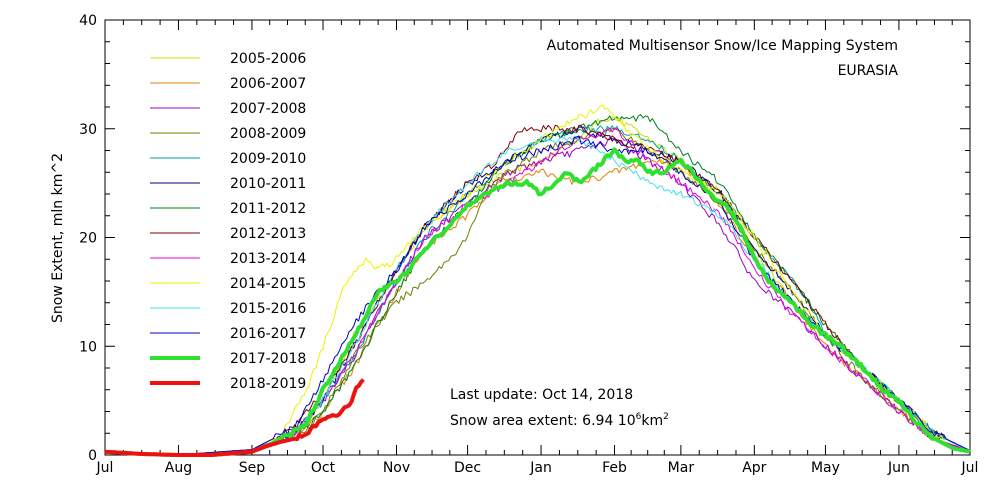 The width and height of the screenshot is (1000, 500). I want to click on legend-label: 2012-2013, so click(268, 234).